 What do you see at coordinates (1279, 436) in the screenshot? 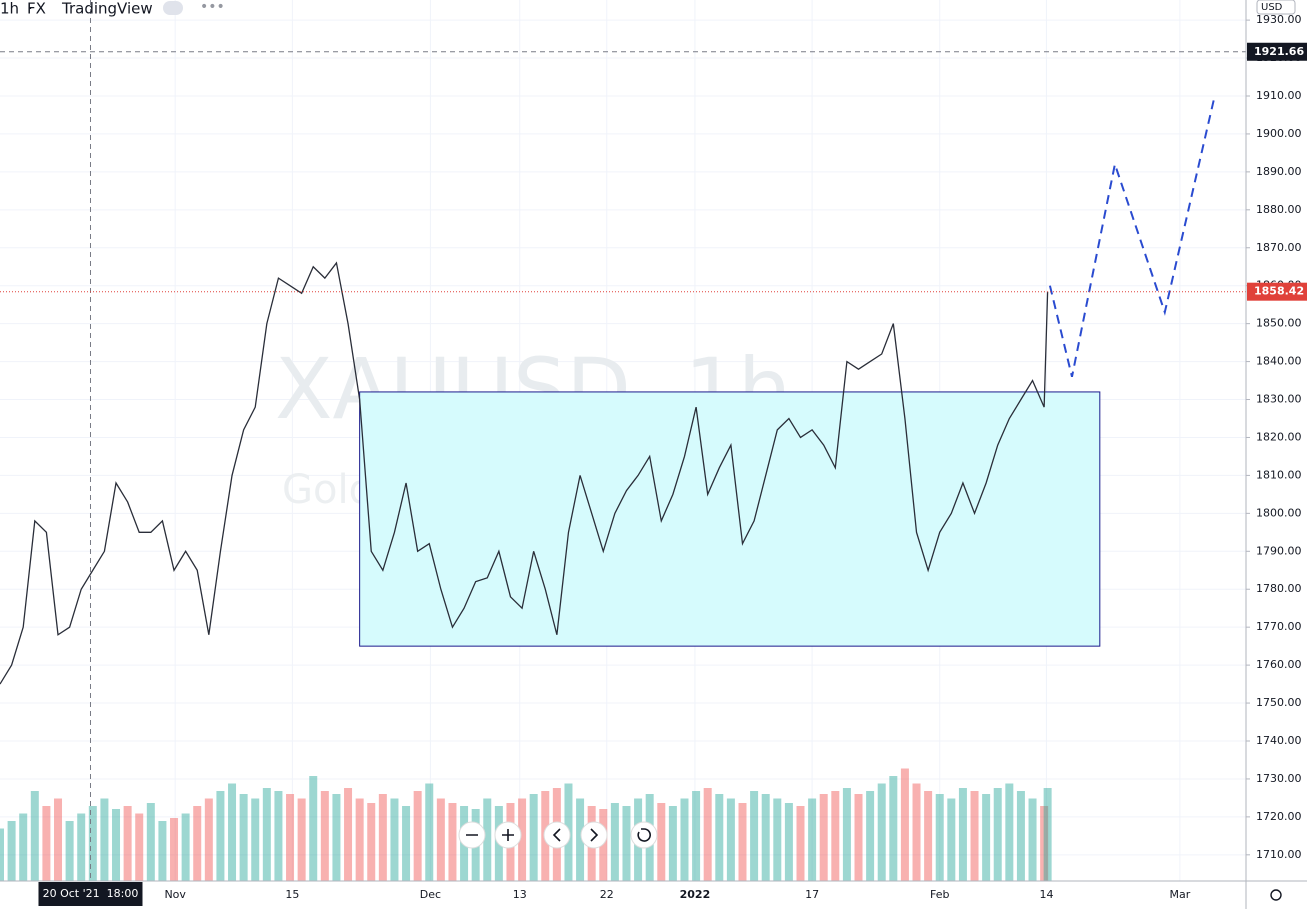
I see `y-tick-label: 1820.00` at bounding box center [1279, 436].